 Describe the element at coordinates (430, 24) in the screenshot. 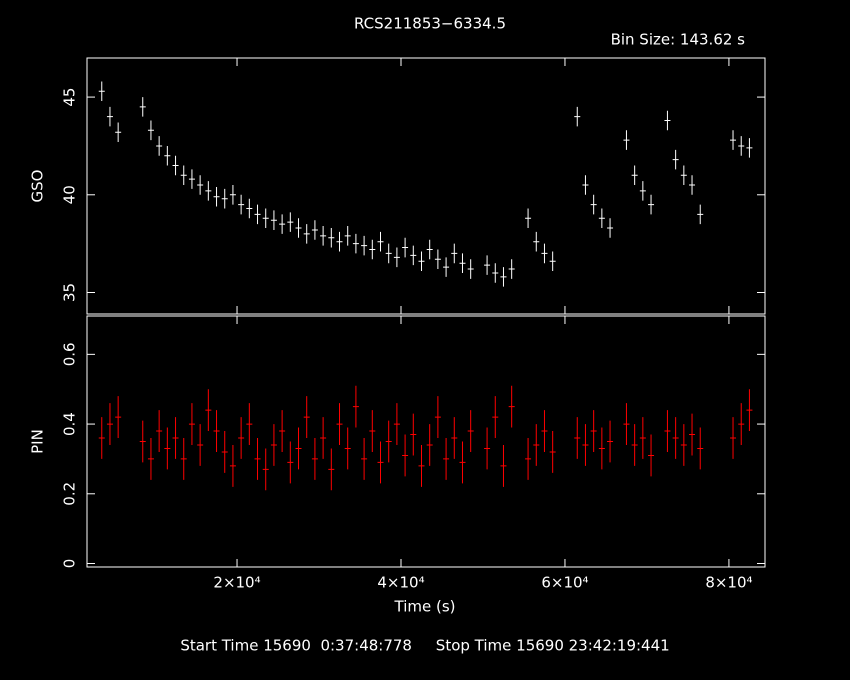

I see `chart-title: RCS211853−6334.5` at that location.